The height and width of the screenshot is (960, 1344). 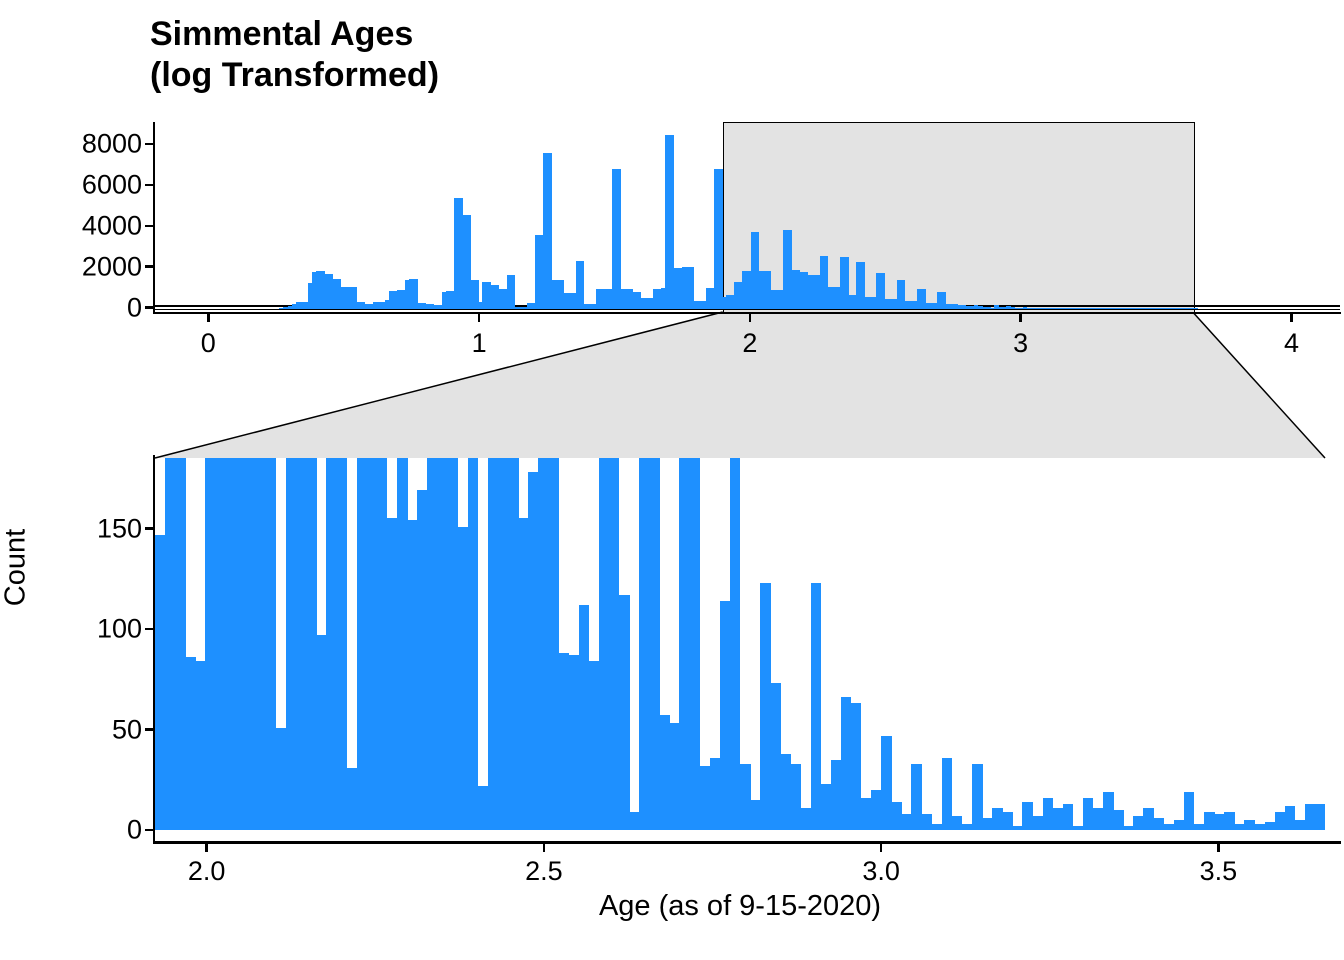 I want to click on y-axis-title: Count, so click(x=16, y=567).